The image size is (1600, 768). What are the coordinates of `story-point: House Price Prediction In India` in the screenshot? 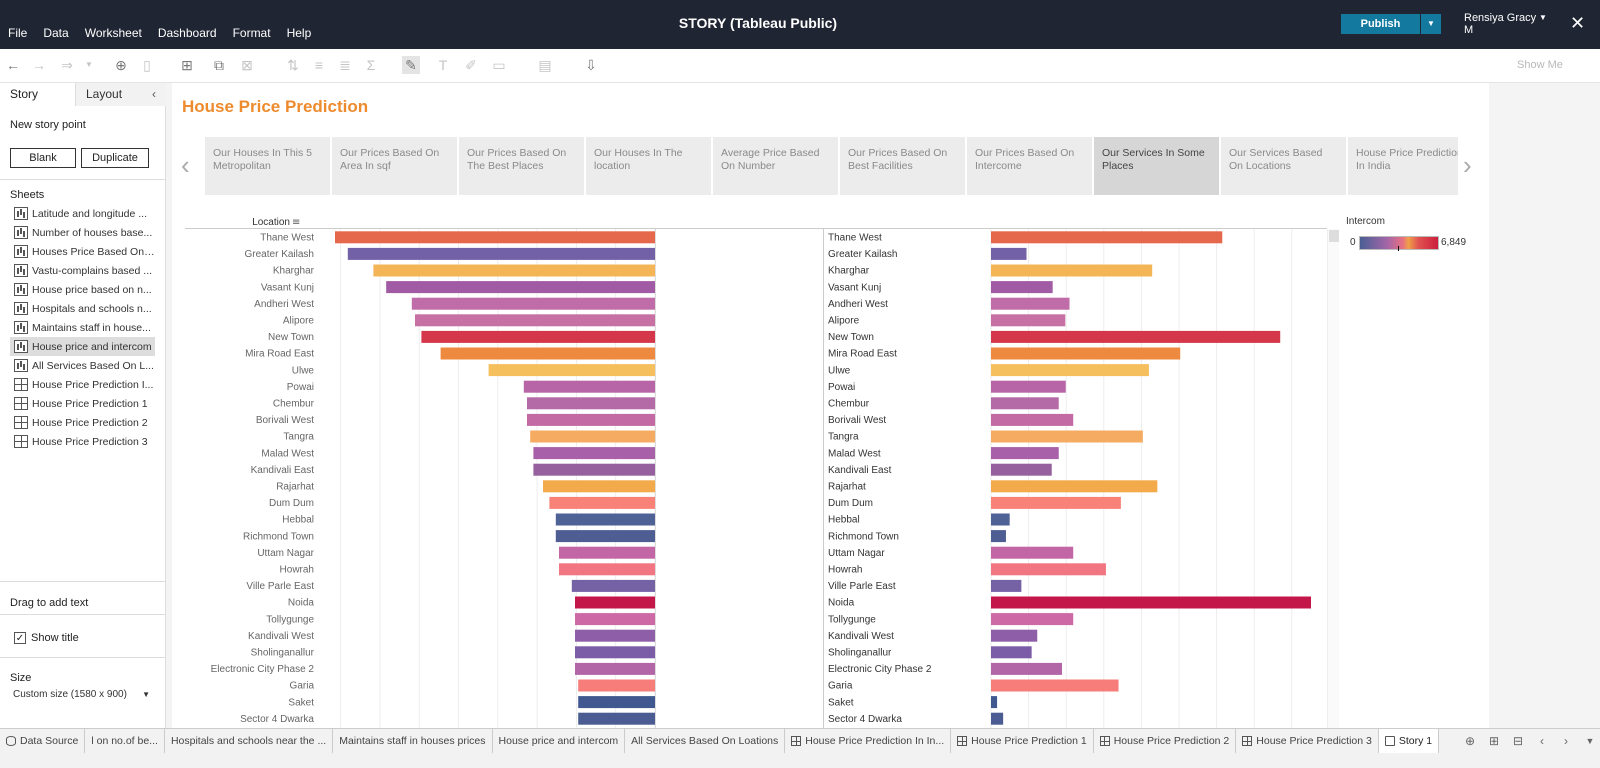 It's located at (1403, 166).